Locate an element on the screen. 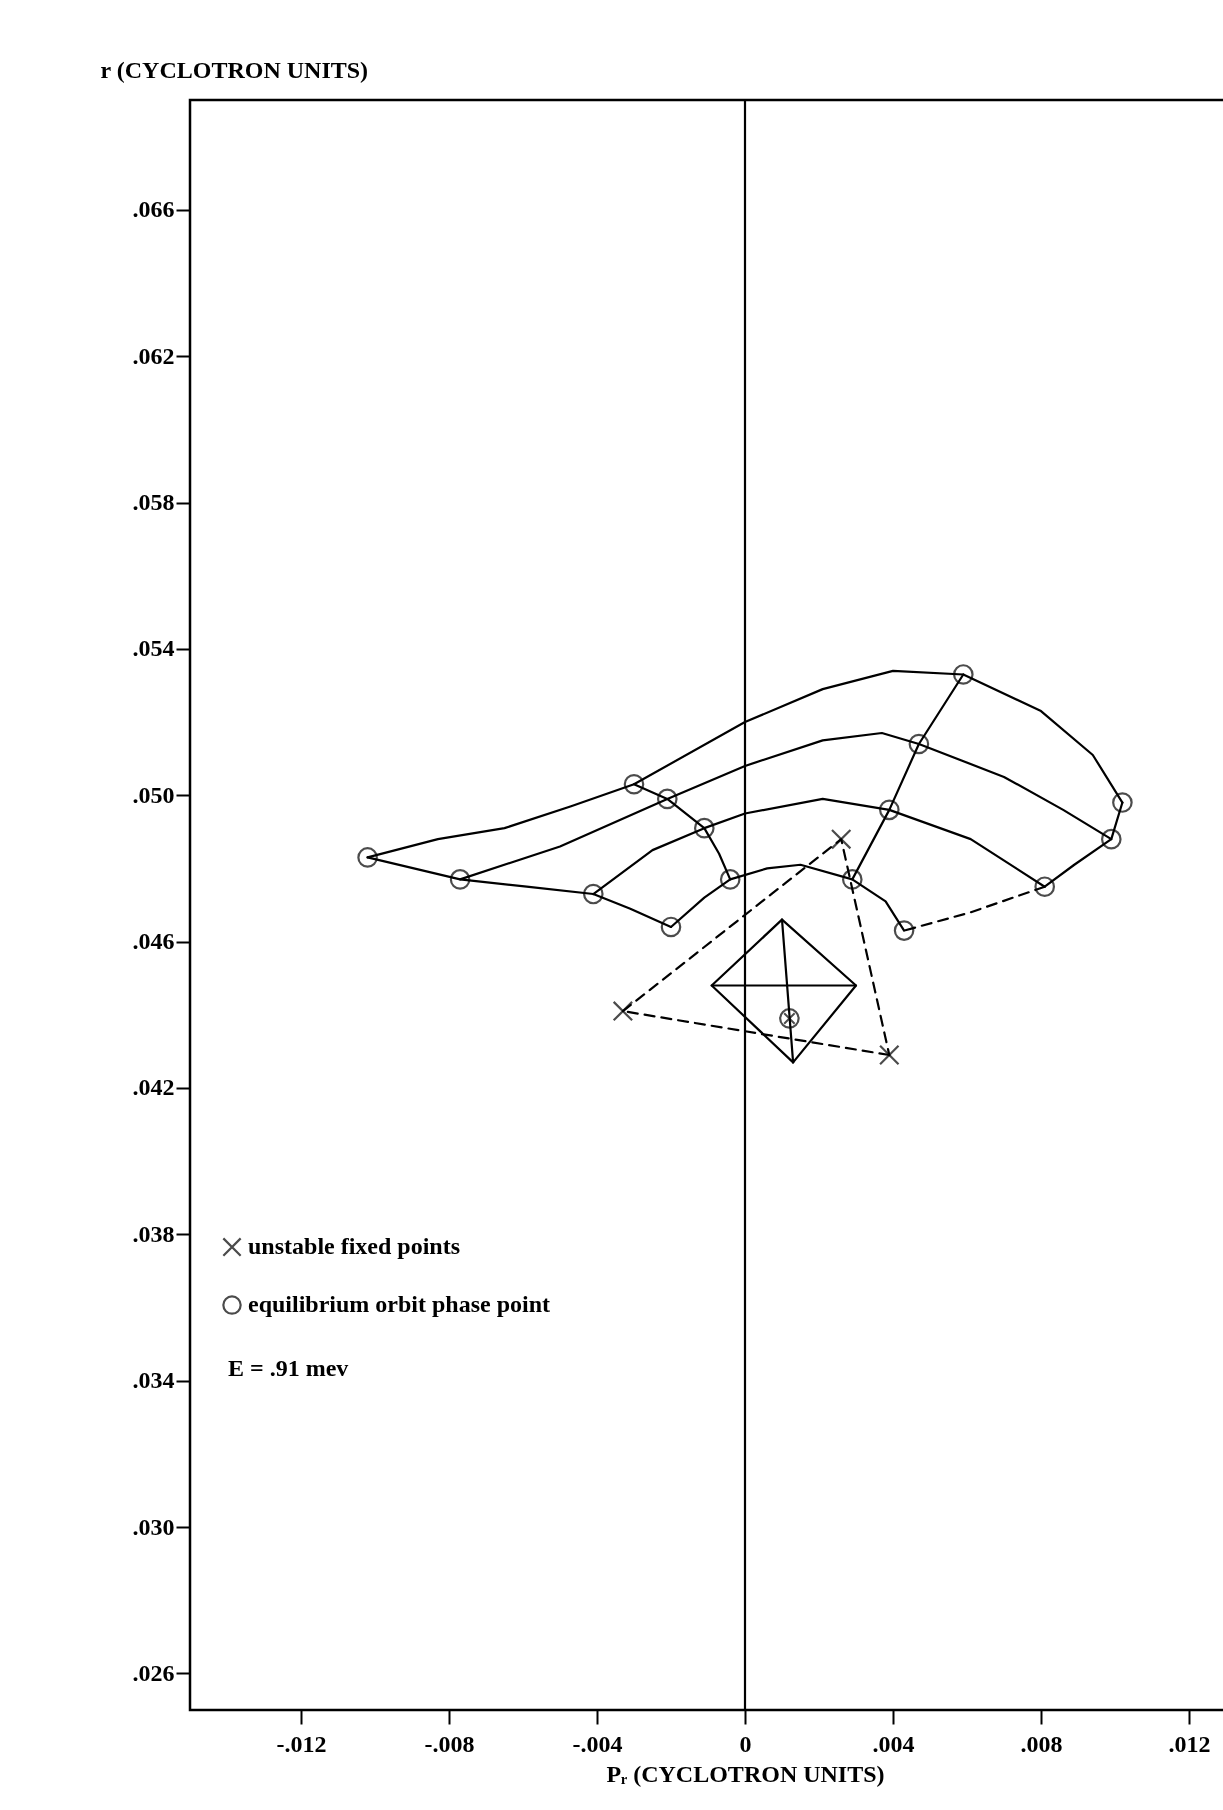  y-tick-label: .030 is located at coordinates (153, 1526).